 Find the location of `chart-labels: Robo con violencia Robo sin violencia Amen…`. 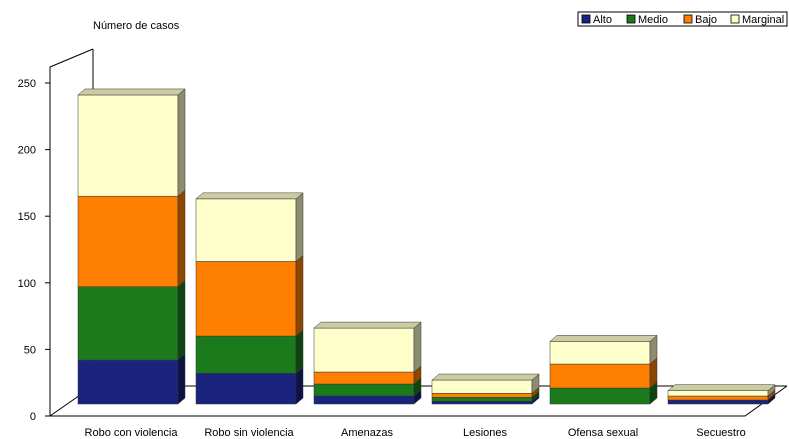

chart-labels: Robo con violencia Robo sin violencia Amen… is located at coordinates (415, 433).